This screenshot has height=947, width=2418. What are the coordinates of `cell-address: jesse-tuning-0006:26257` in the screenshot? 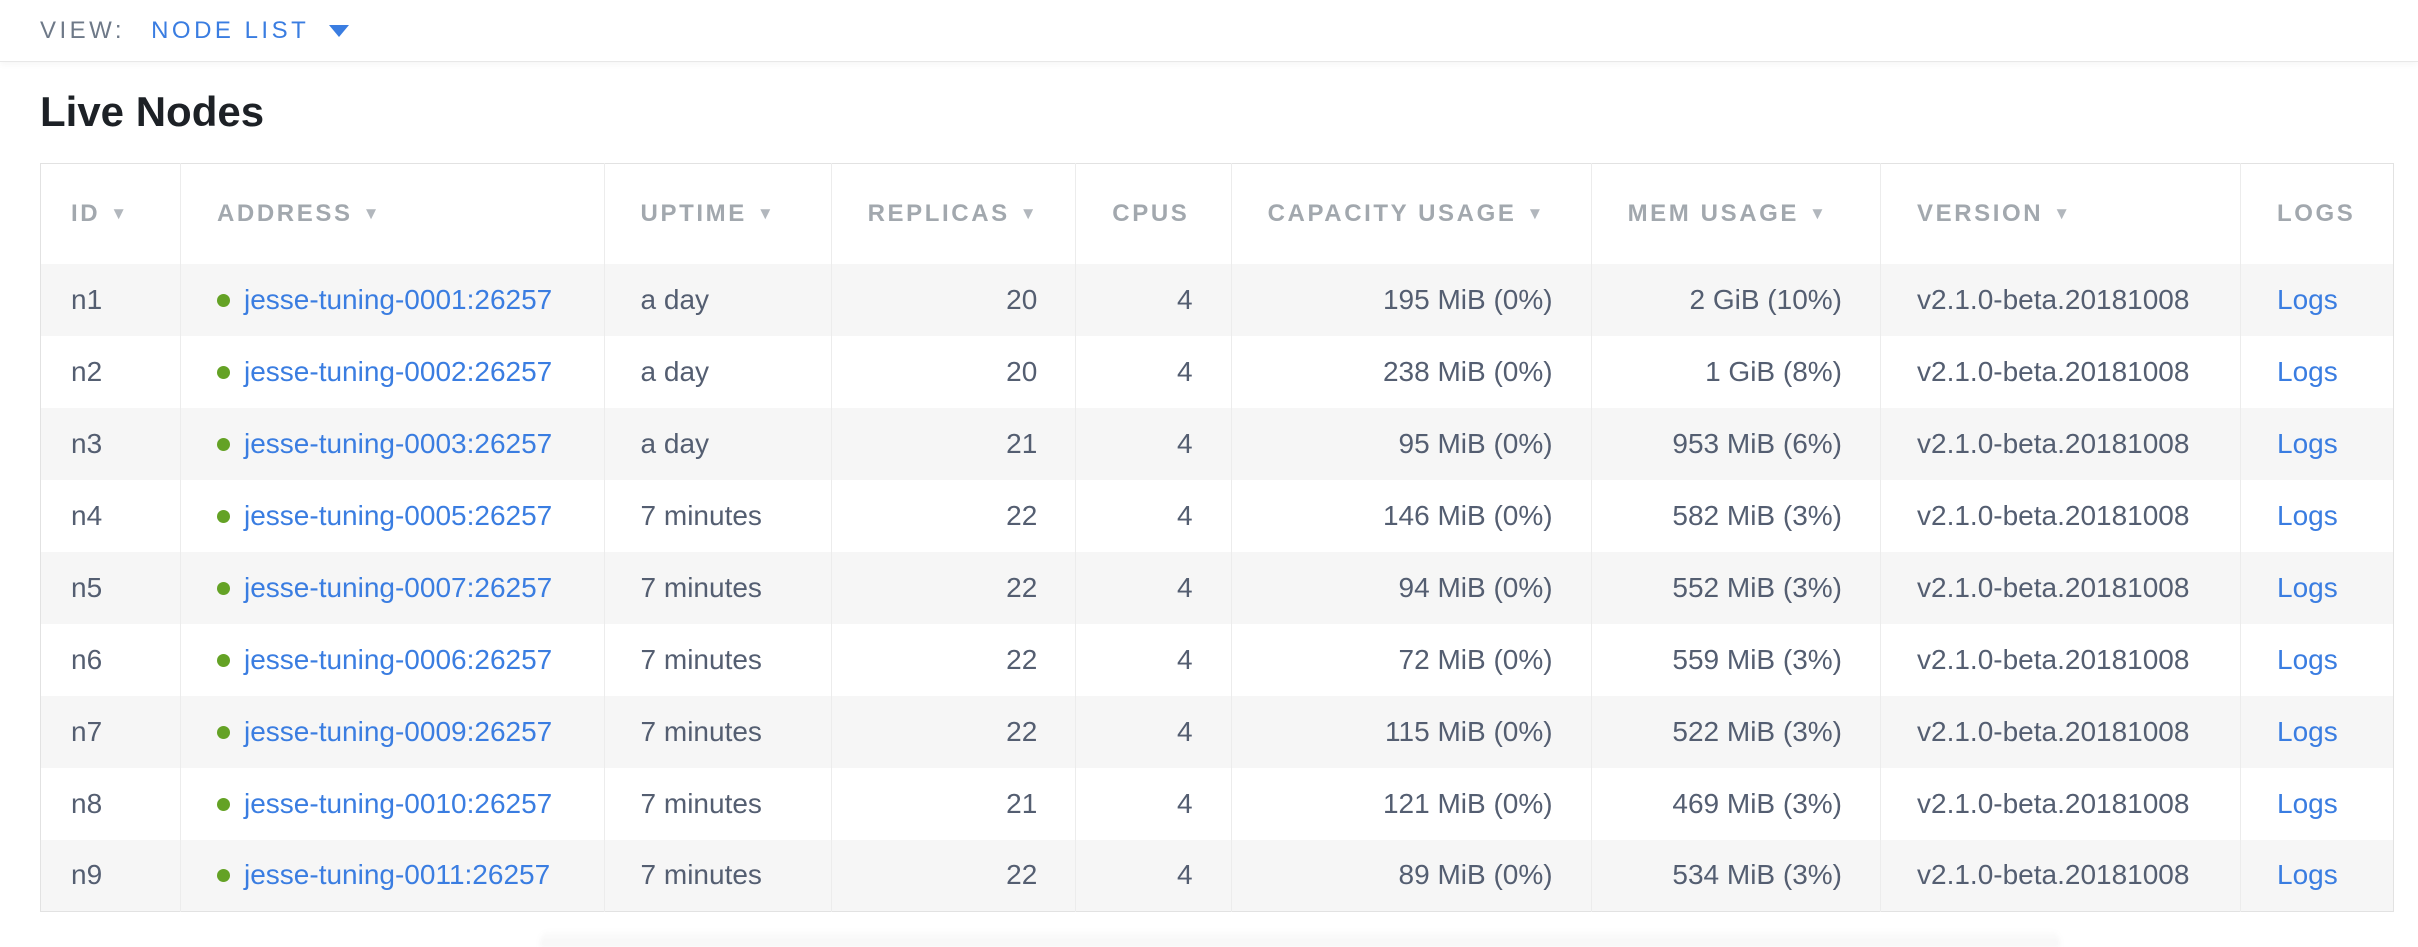 It's located at (392, 659).